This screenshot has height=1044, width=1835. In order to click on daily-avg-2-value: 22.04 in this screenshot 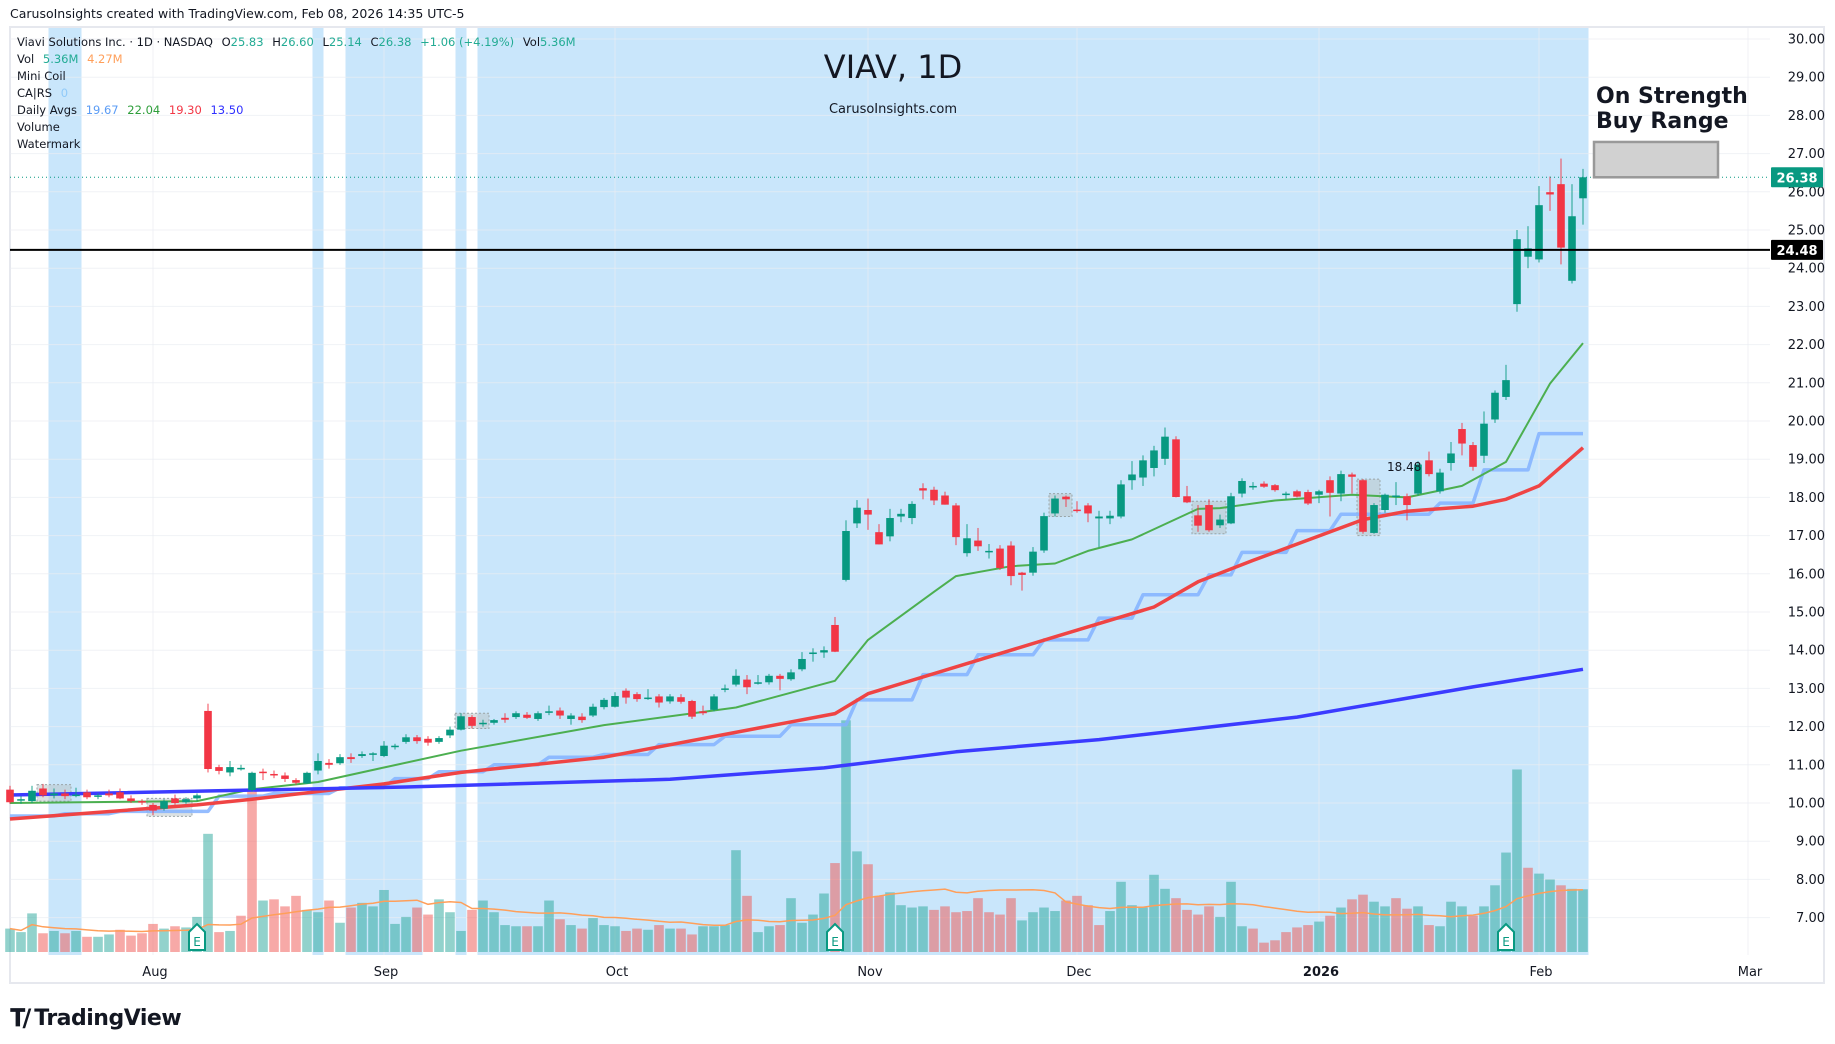, I will do `click(144, 110)`.